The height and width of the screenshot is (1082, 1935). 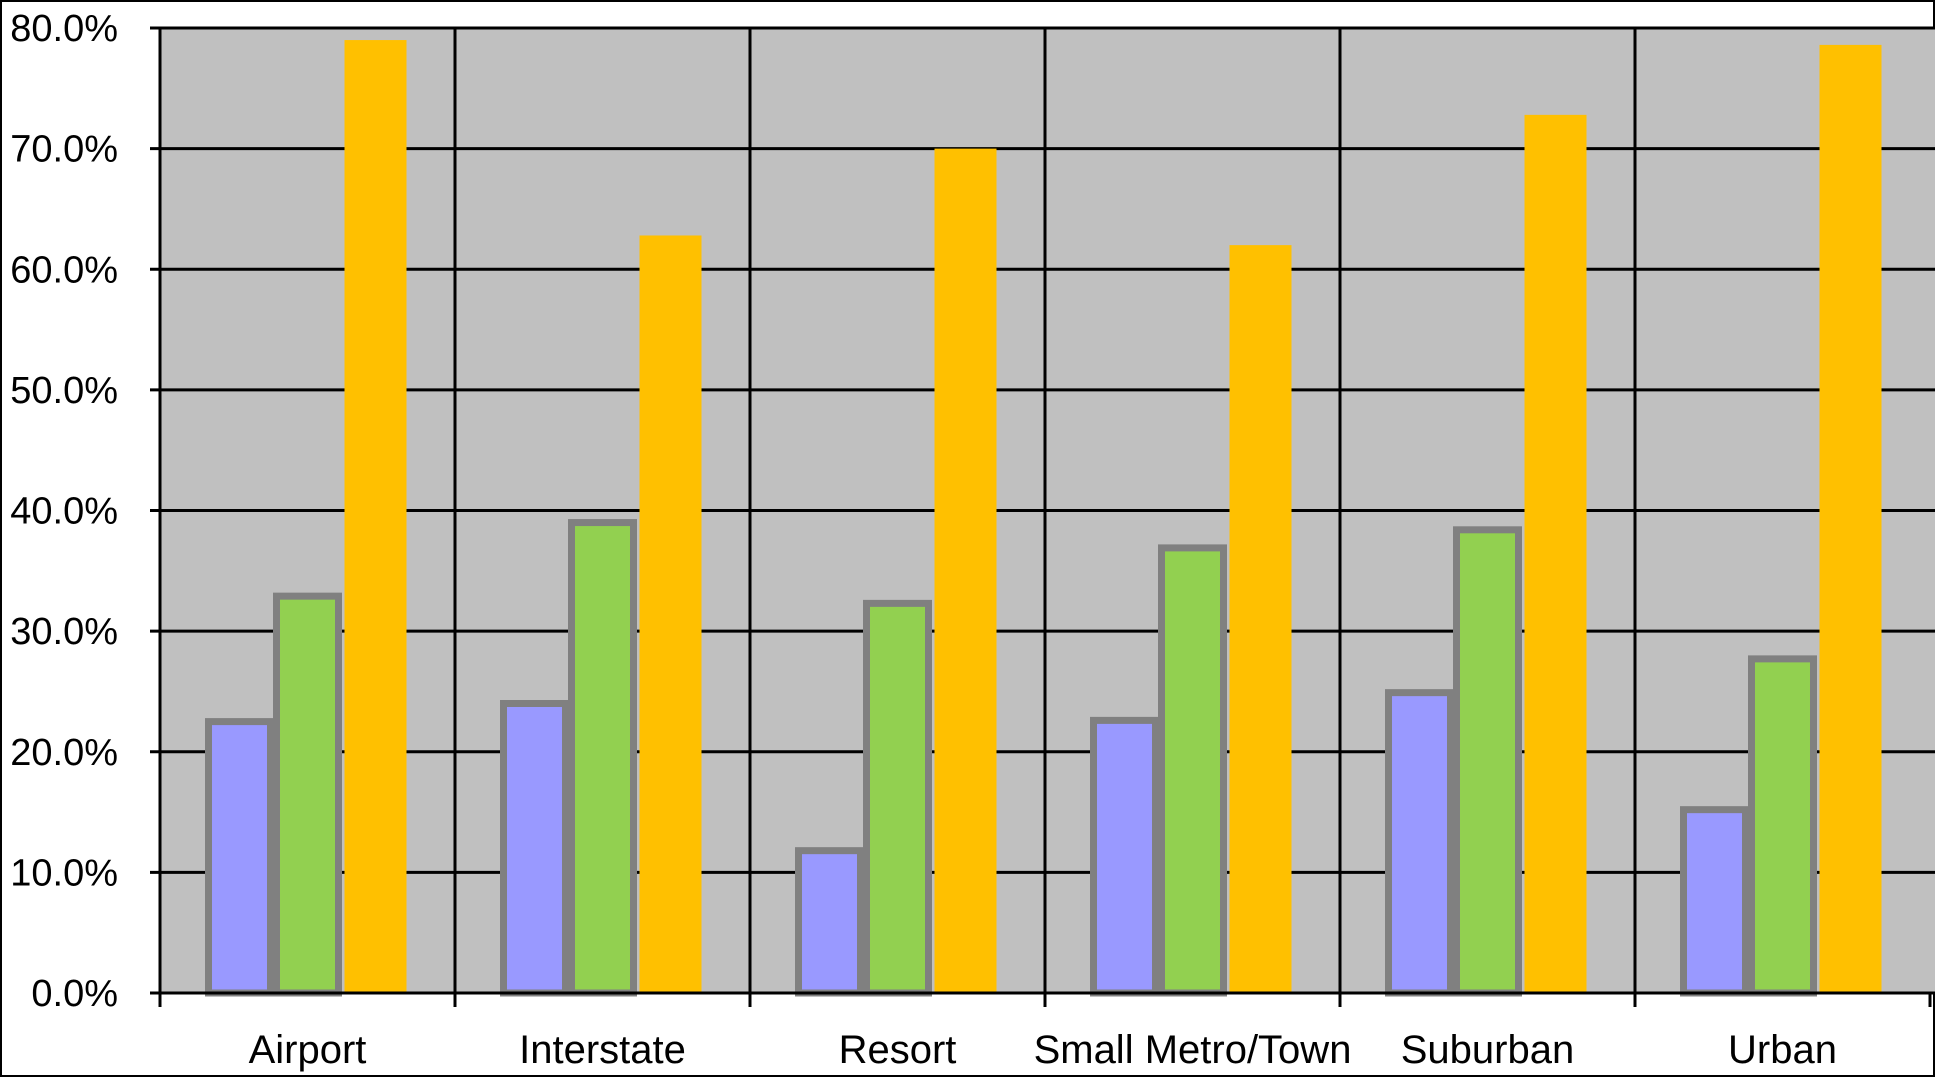 What do you see at coordinates (1555, 554) in the screenshot?
I see `bar-3-suburban` at bounding box center [1555, 554].